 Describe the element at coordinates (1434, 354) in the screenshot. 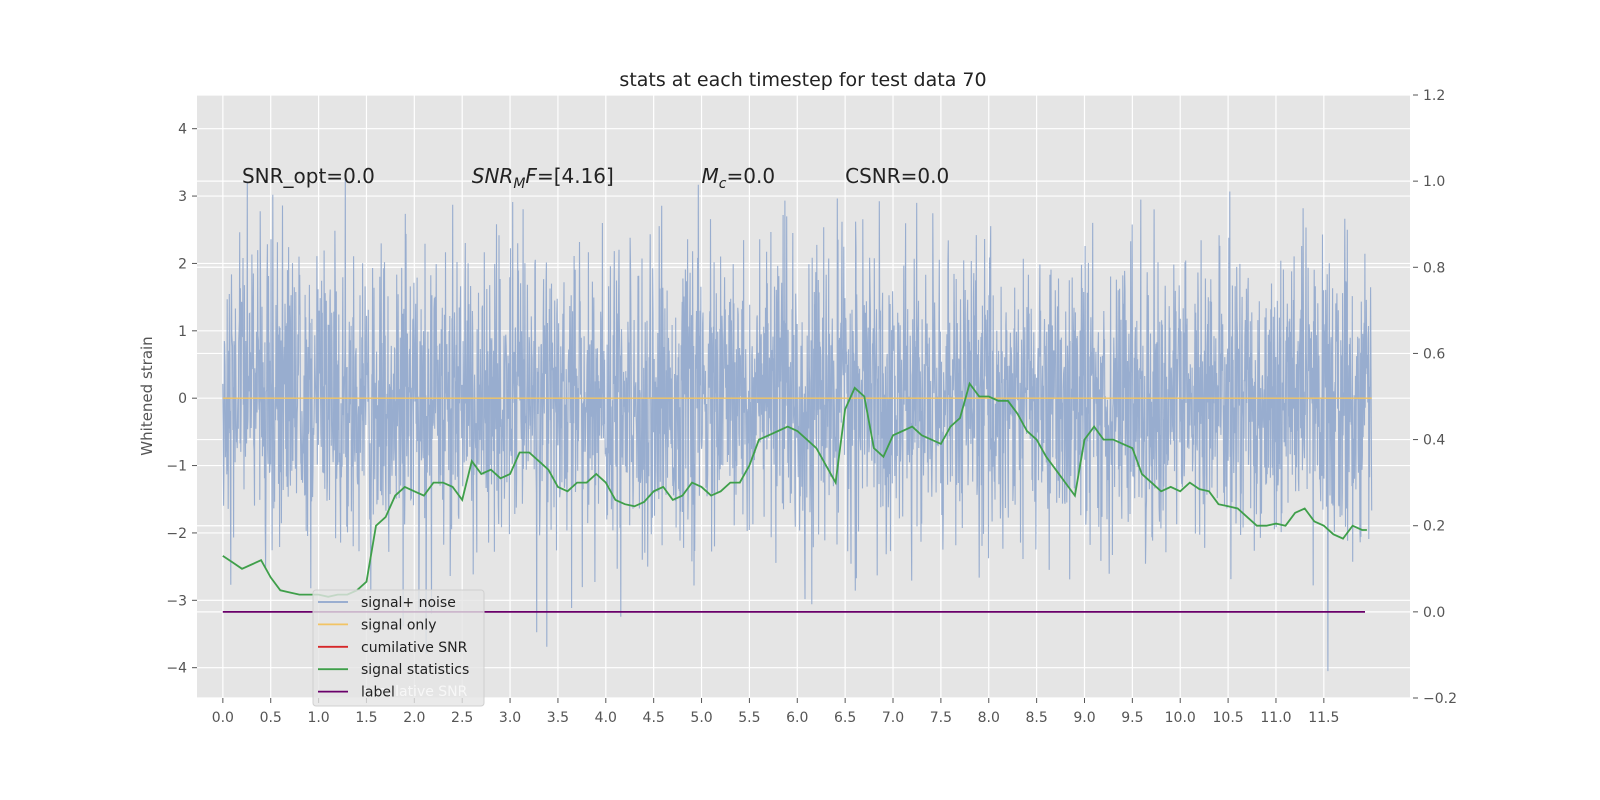

I see `y2-tick-label: 0.6` at that location.